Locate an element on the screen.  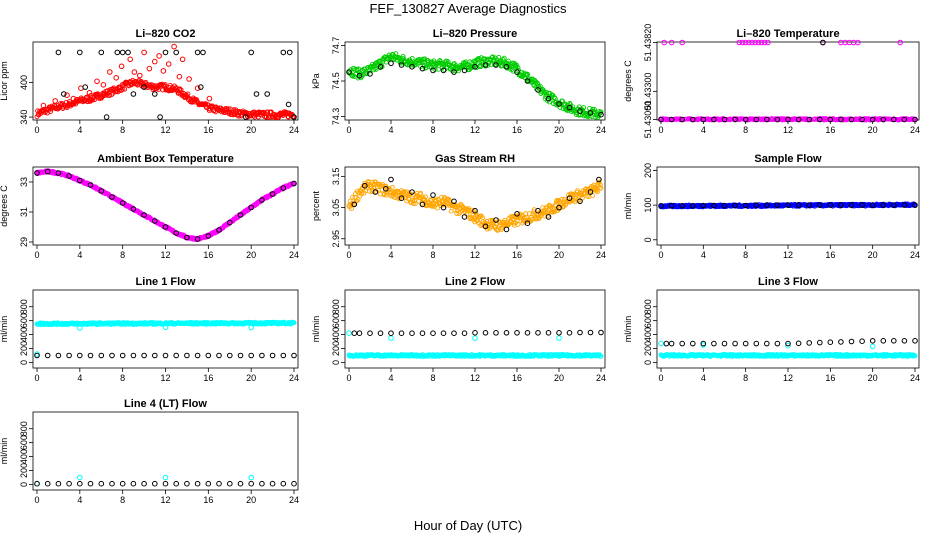
x-tick-label: 24 is located at coordinates (601, 255).